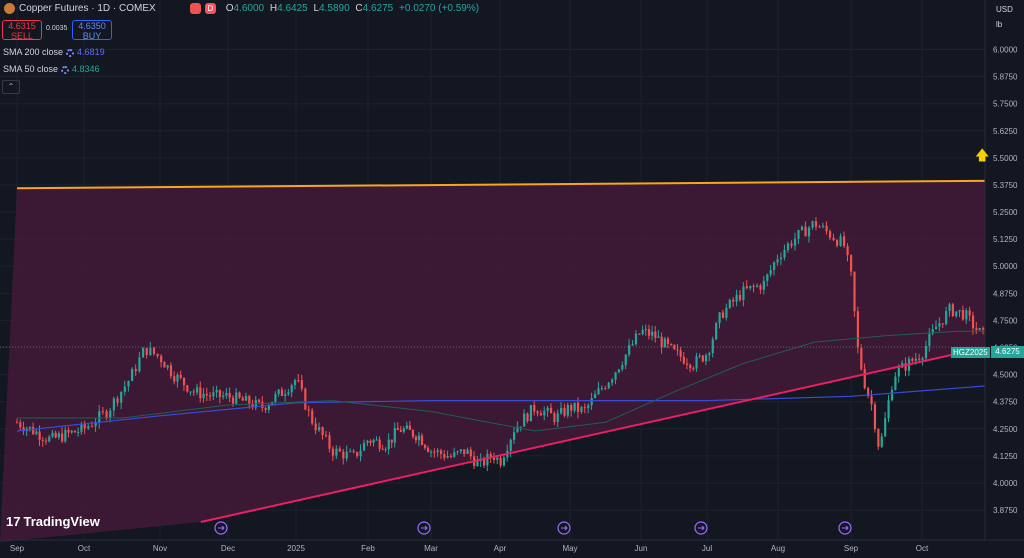  I want to click on sma200-legend: SMA 200 close 4.6819, so click(54, 52).